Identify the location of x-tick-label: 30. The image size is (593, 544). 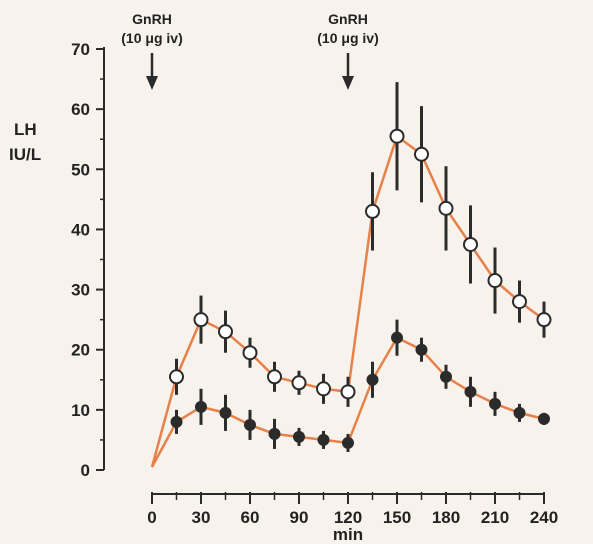
(201, 517).